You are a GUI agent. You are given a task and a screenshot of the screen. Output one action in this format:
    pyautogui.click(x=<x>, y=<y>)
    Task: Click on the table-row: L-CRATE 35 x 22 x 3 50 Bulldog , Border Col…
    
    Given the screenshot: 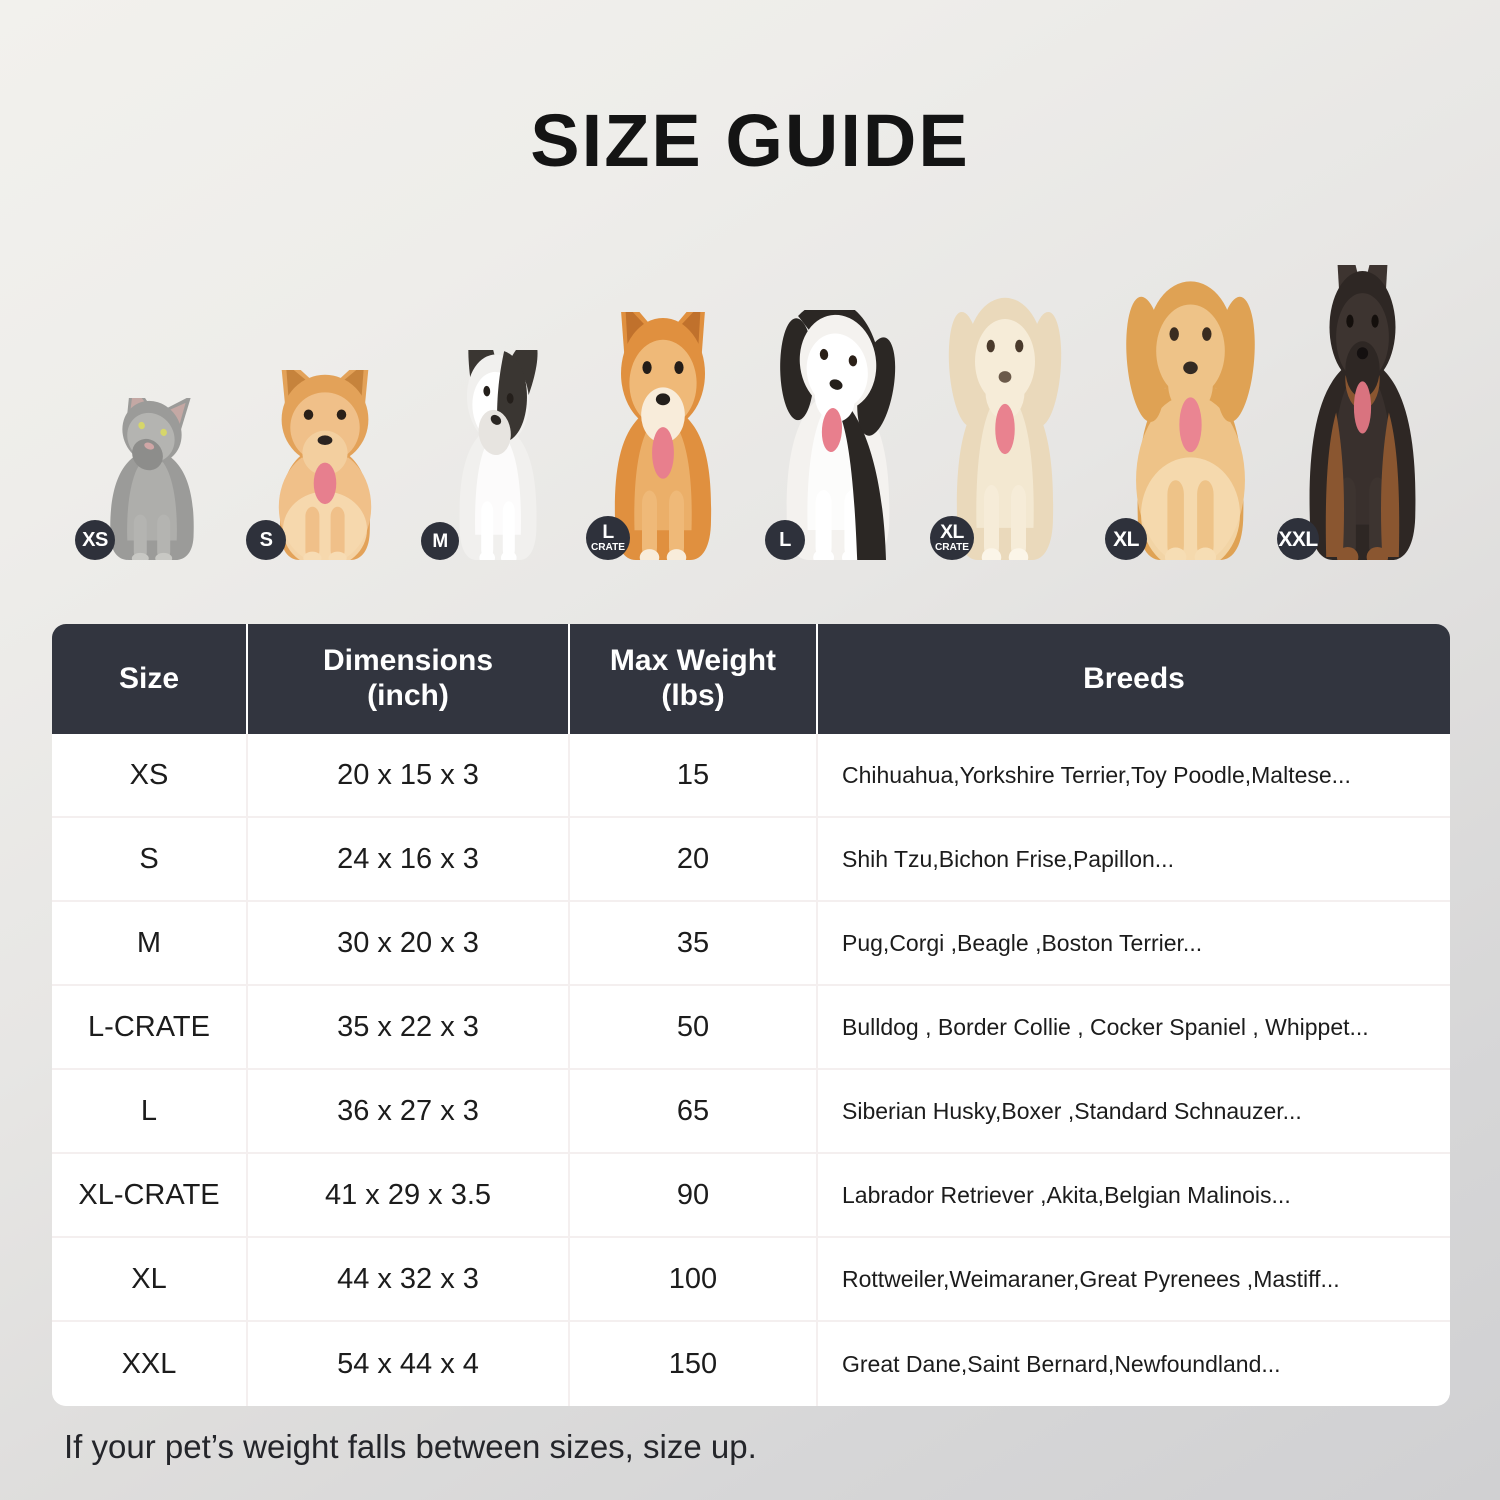 What is the action you would take?
    pyautogui.click(x=751, y=1028)
    